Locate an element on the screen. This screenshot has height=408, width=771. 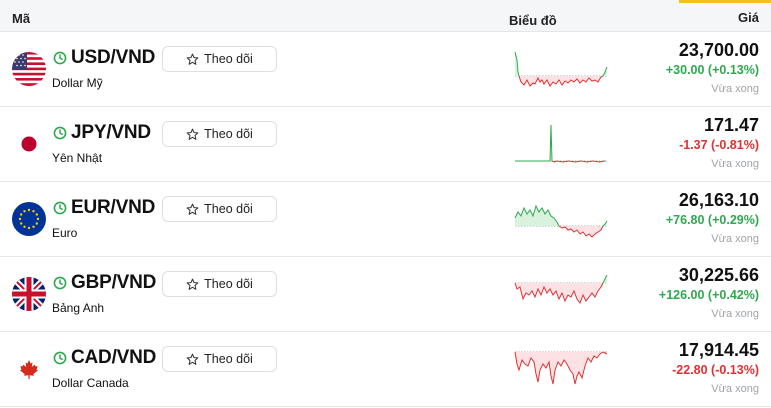
price-value: 26,163.10 is located at coordinates (718, 200).